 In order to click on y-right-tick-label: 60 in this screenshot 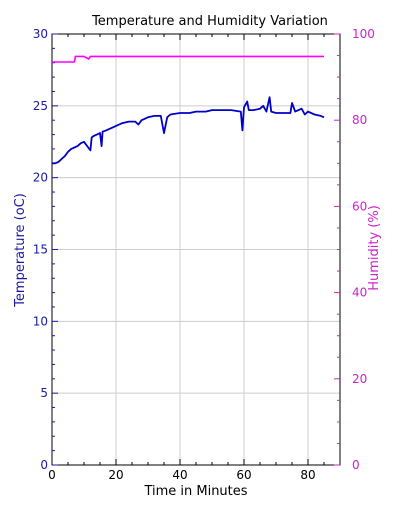, I will do `click(359, 206)`.